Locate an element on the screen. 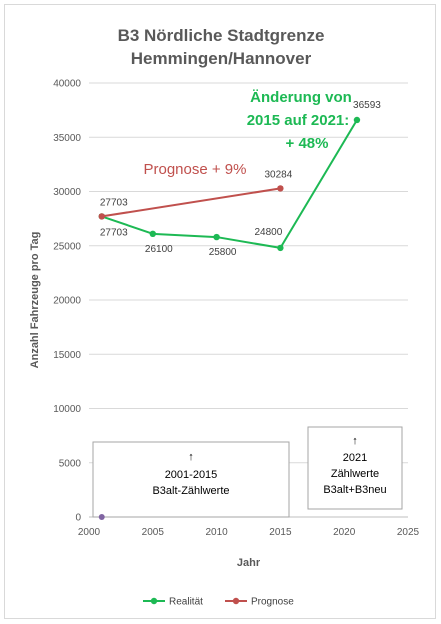 This screenshot has height=624, width=441. annotation-change: + 48% is located at coordinates (307, 143).